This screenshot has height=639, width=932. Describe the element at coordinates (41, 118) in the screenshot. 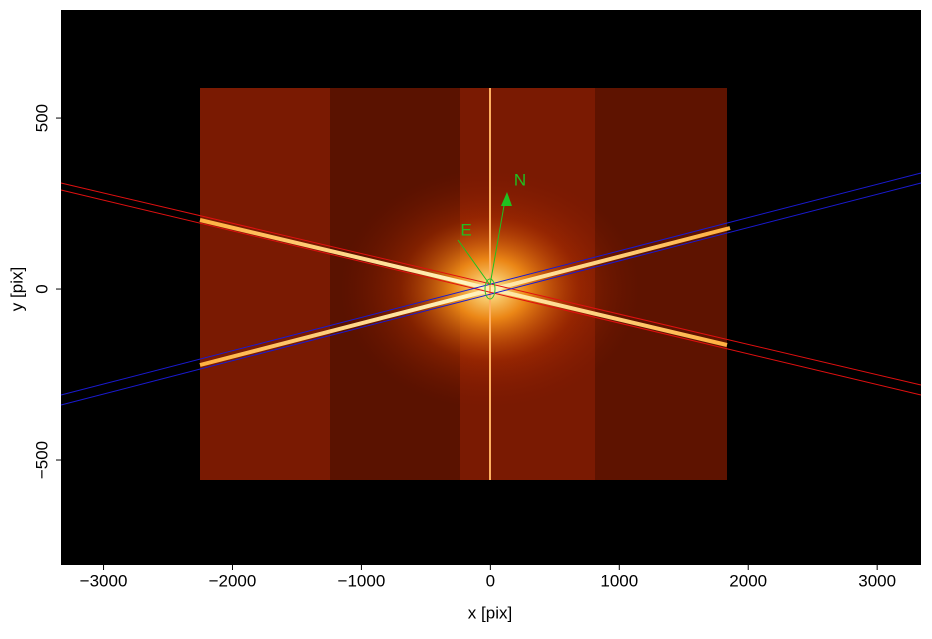

I see `y-tick-label: 500` at that location.